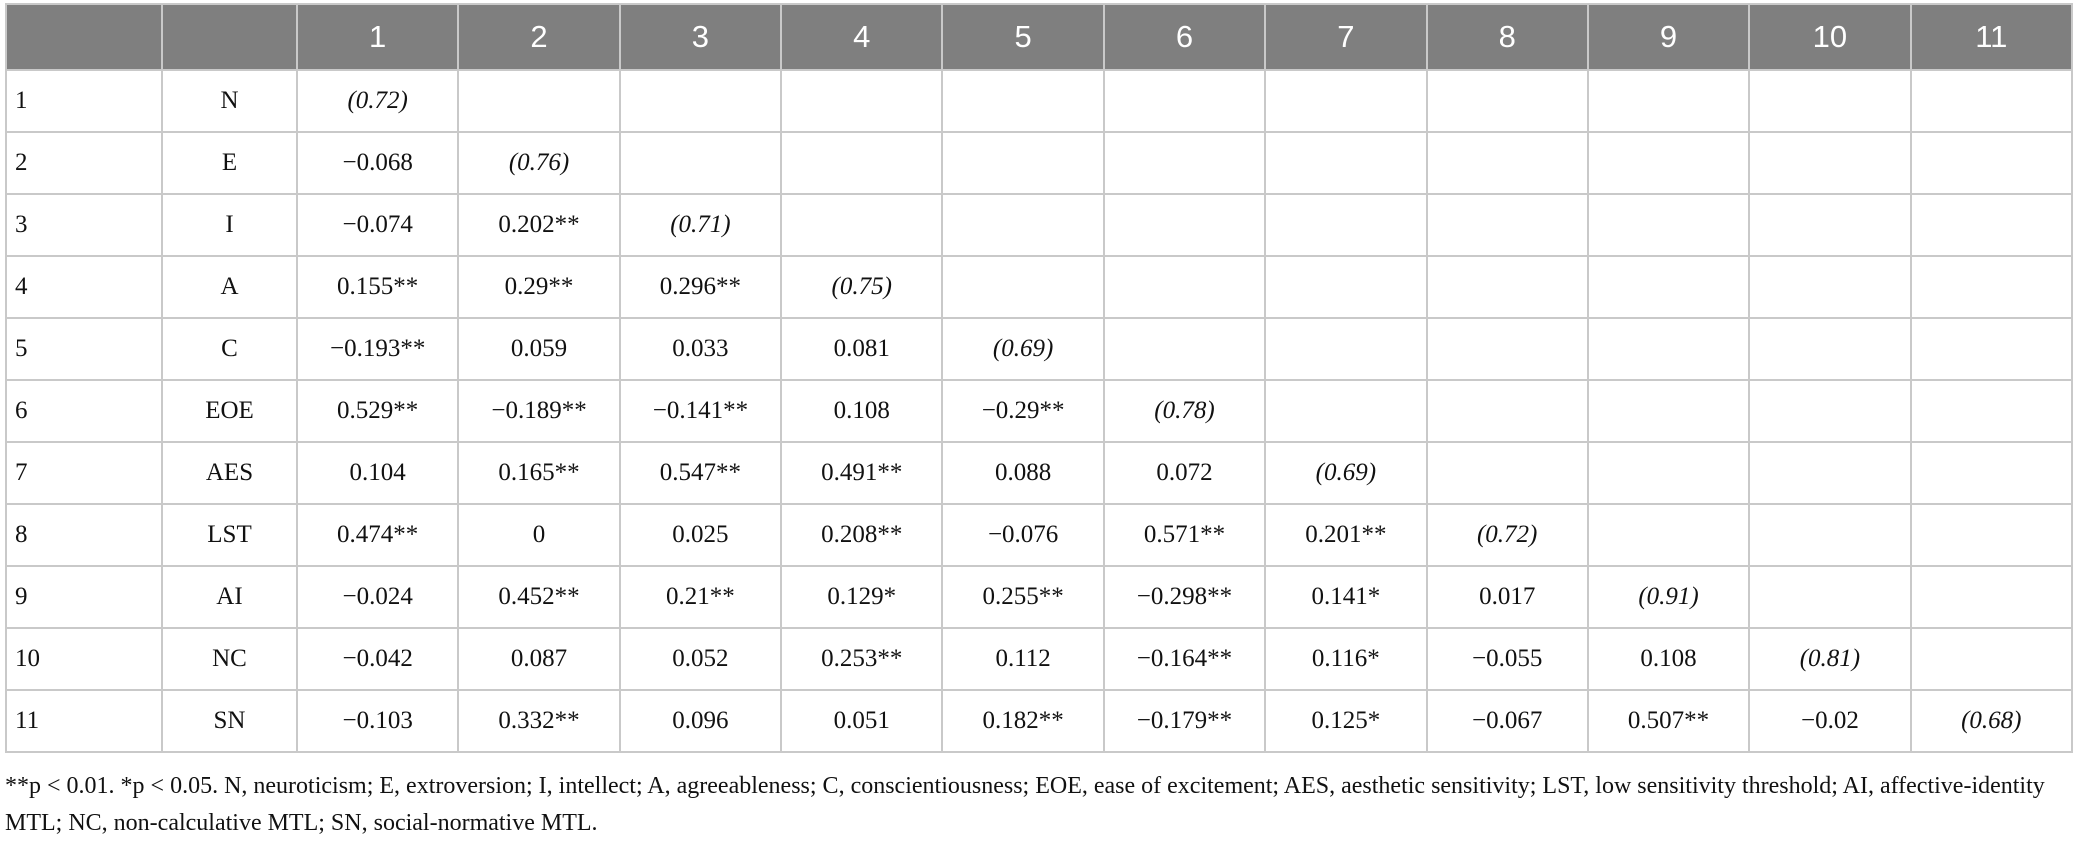 The height and width of the screenshot is (844, 2077). What do you see at coordinates (539, 37) in the screenshot?
I see `column-header: 2` at bounding box center [539, 37].